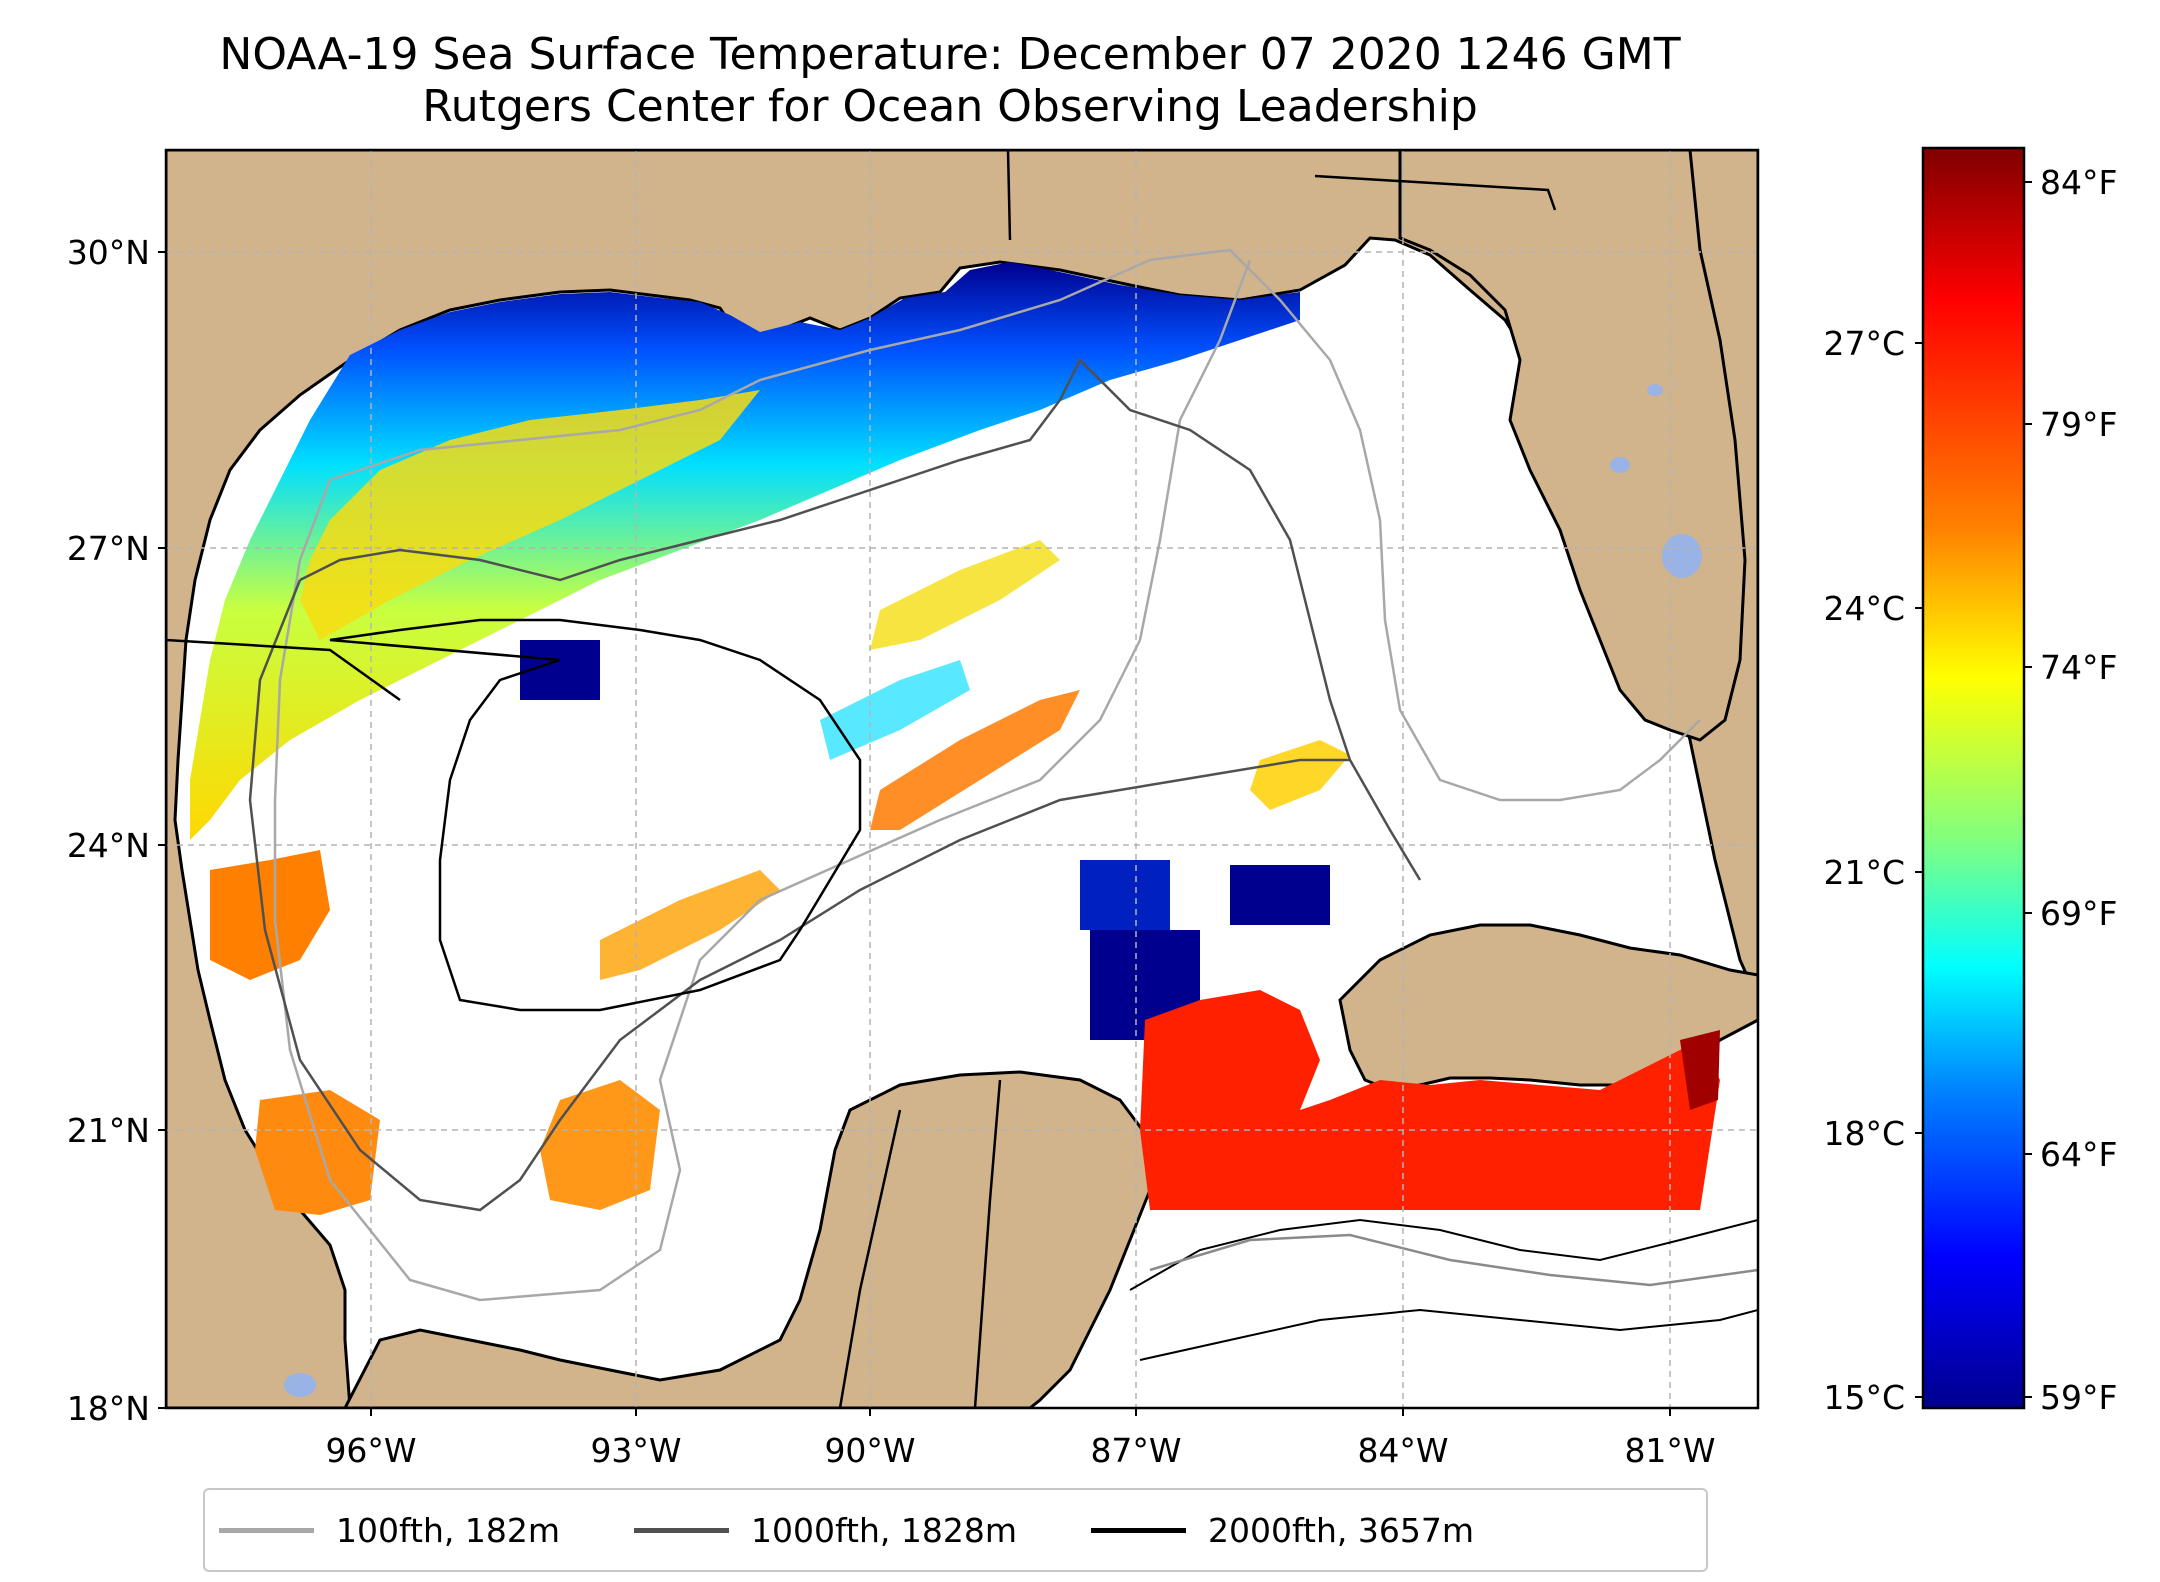 The height and width of the screenshot is (1582, 2160). Describe the element at coordinates (2078, 1154) in the screenshot. I see `colorbar-f-label-64: 64°F` at that location.